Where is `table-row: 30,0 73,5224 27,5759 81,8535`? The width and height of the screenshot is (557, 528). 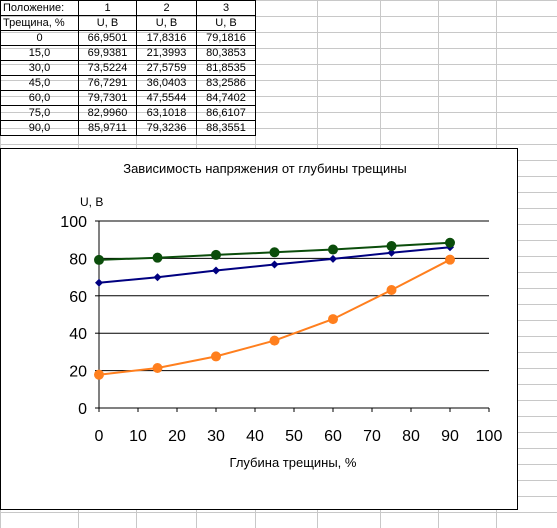 table-row: 30,0 73,5224 27,5759 81,8535 is located at coordinates (128, 68).